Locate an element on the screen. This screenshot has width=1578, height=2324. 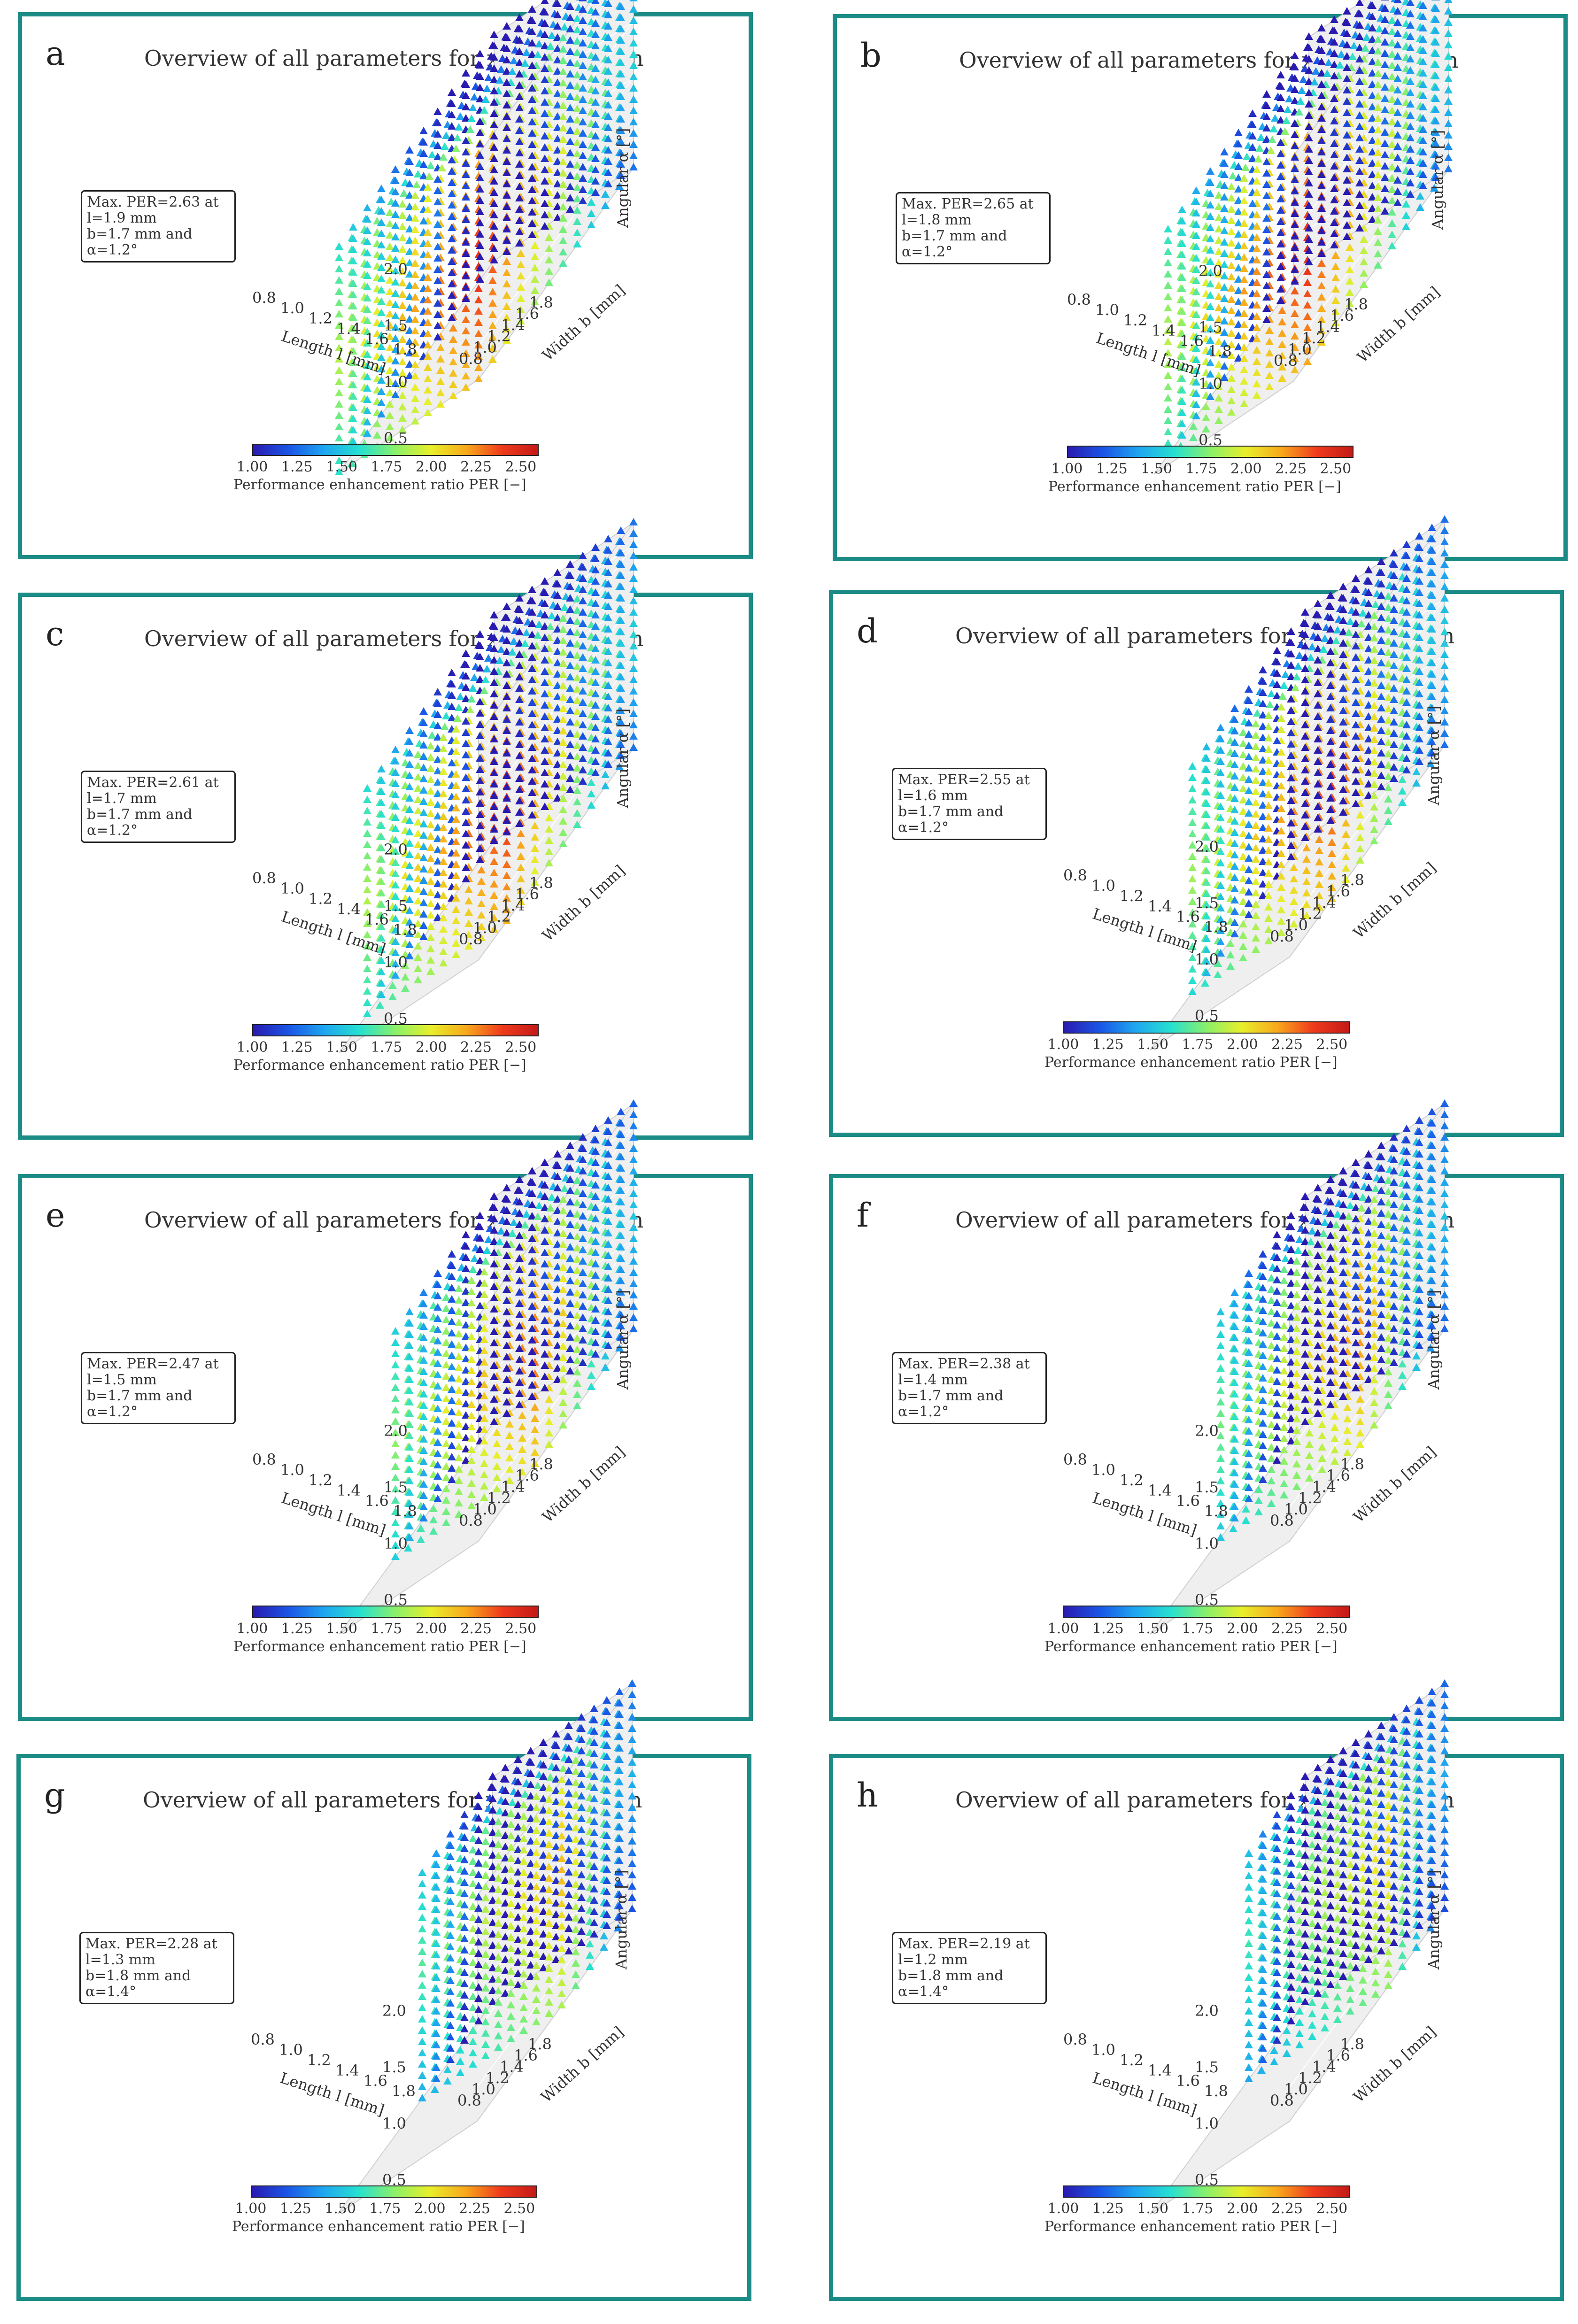
annotation-line-3: b=1.7 mm and is located at coordinates (951, 1396).